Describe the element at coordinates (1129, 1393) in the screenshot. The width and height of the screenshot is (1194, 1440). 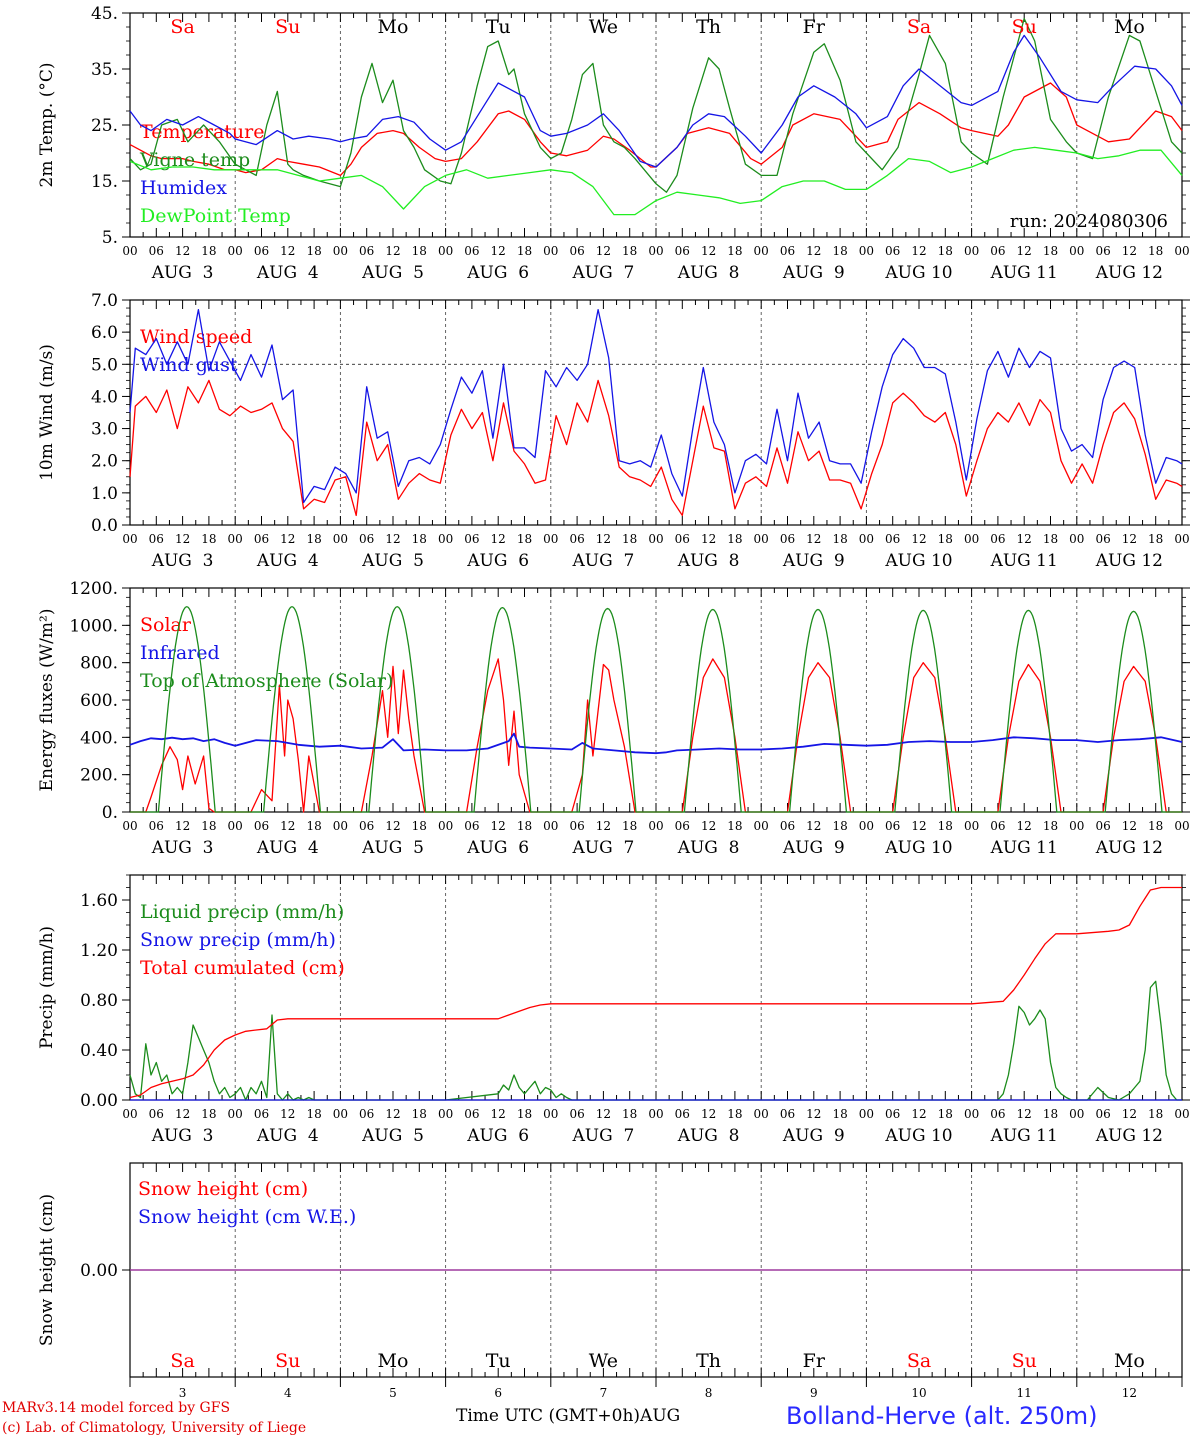
I see `day-number-label: 12` at that location.